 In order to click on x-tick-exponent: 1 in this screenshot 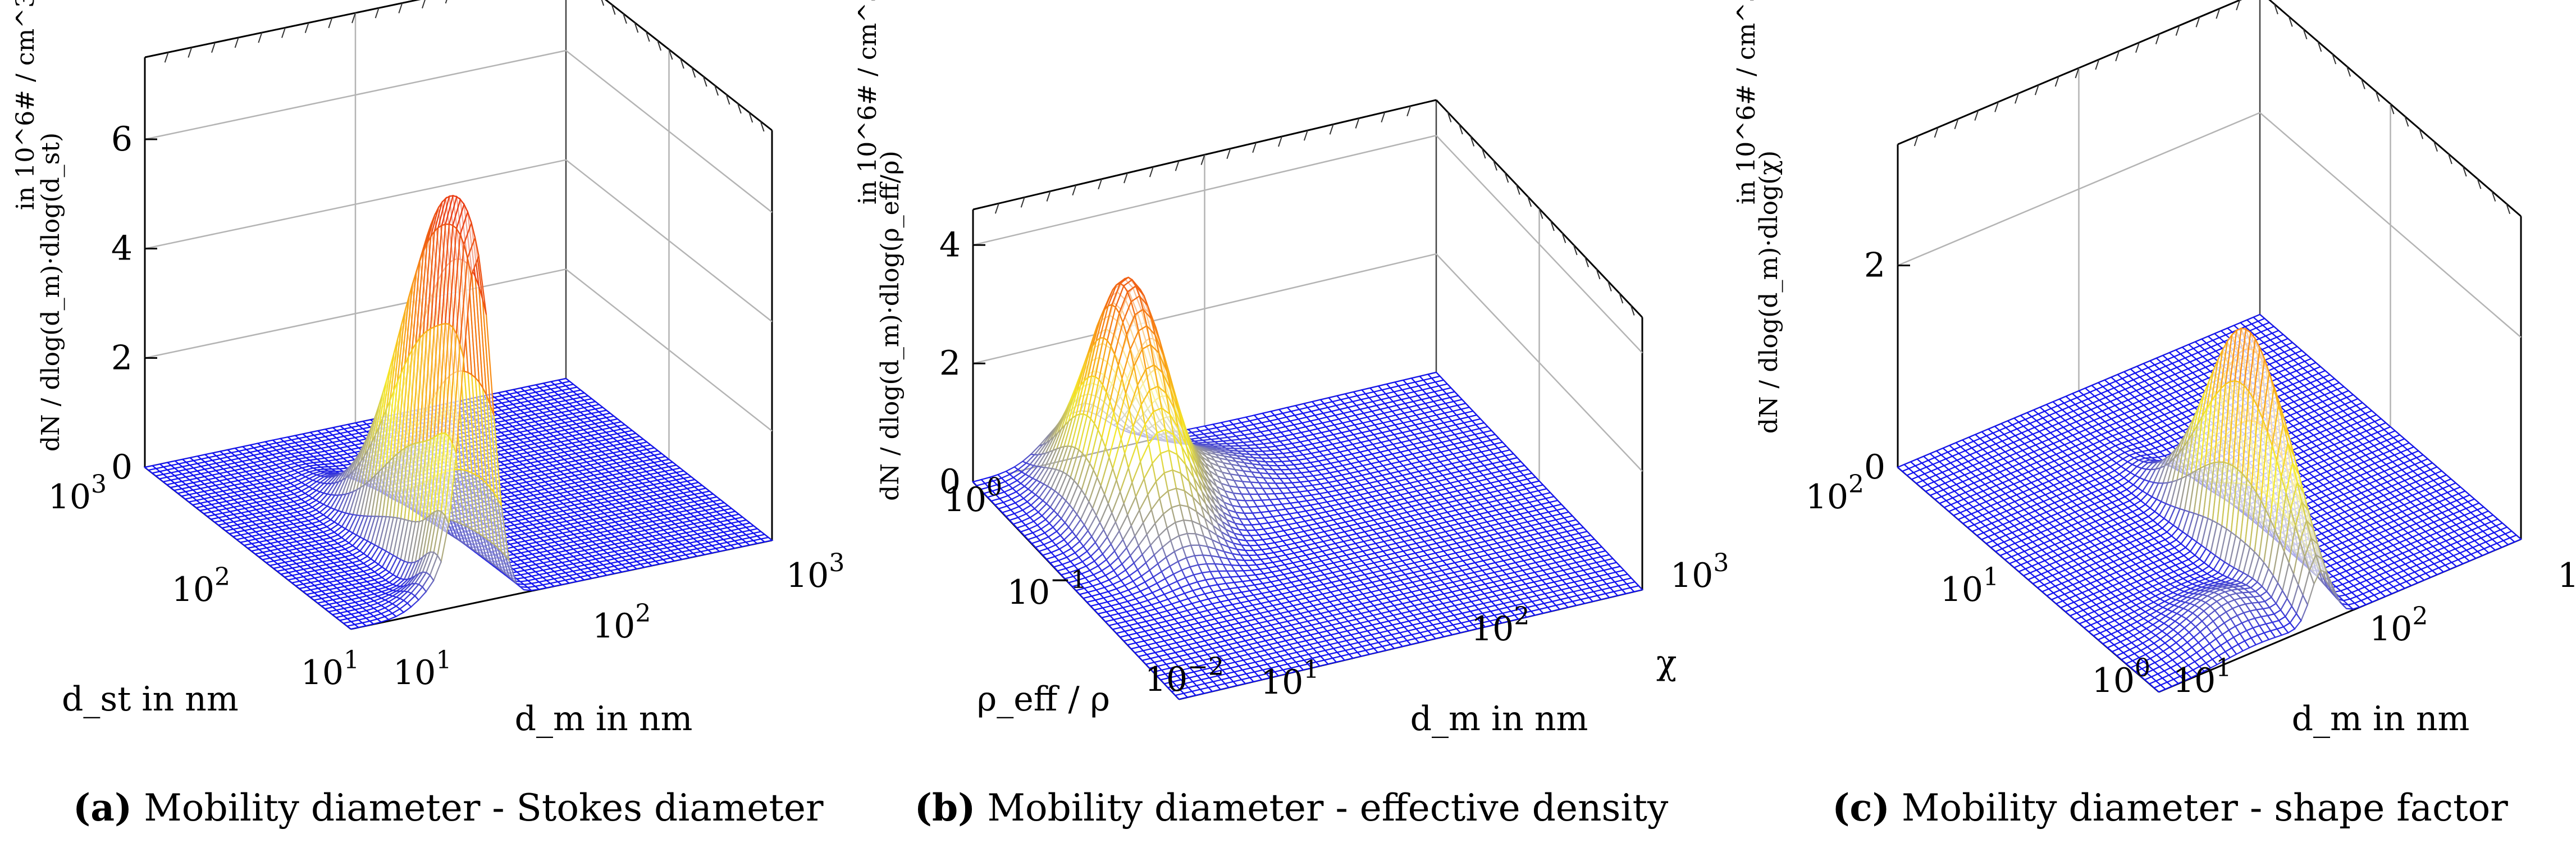, I will do `click(443, 661)`.